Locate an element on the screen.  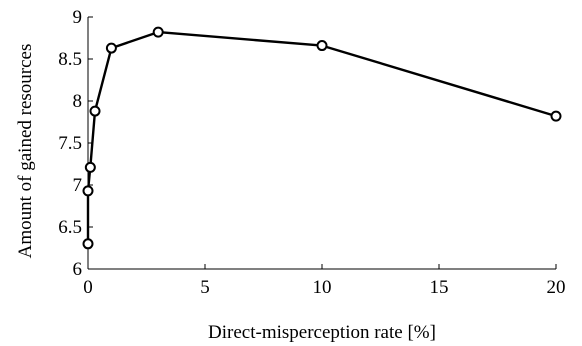
x-tick-label: 10 is located at coordinates (322, 287).